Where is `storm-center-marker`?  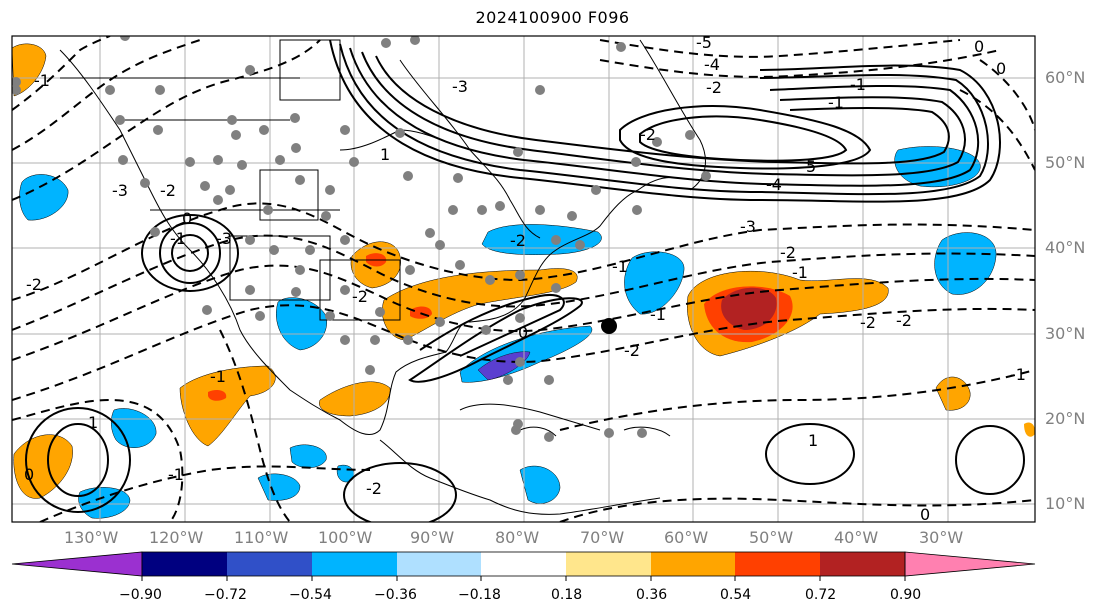 storm-center-marker is located at coordinates (609, 326).